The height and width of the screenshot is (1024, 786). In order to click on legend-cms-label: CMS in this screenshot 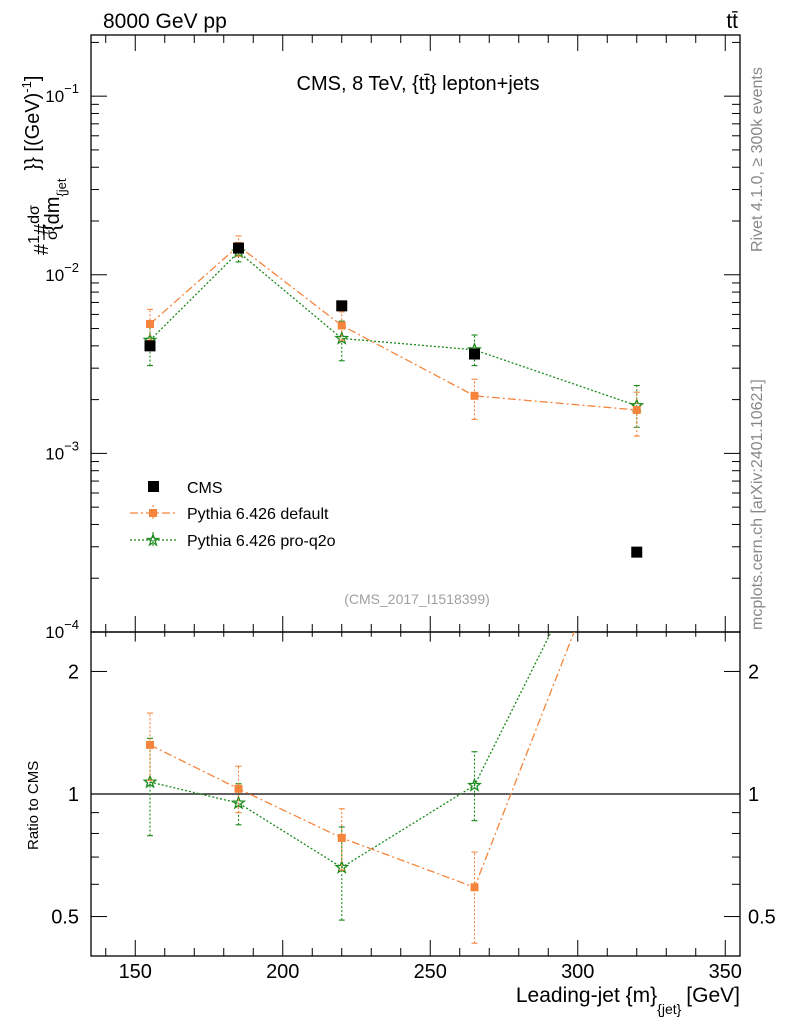, I will do `click(205, 488)`.